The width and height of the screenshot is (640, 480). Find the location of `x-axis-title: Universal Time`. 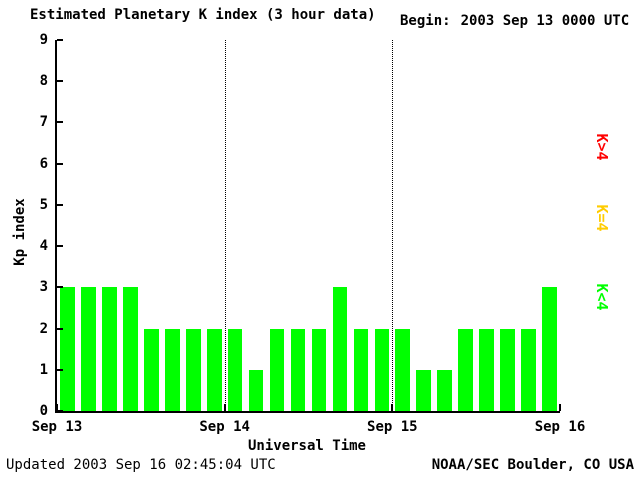

x-axis-title: Universal Time is located at coordinates (306, 446).